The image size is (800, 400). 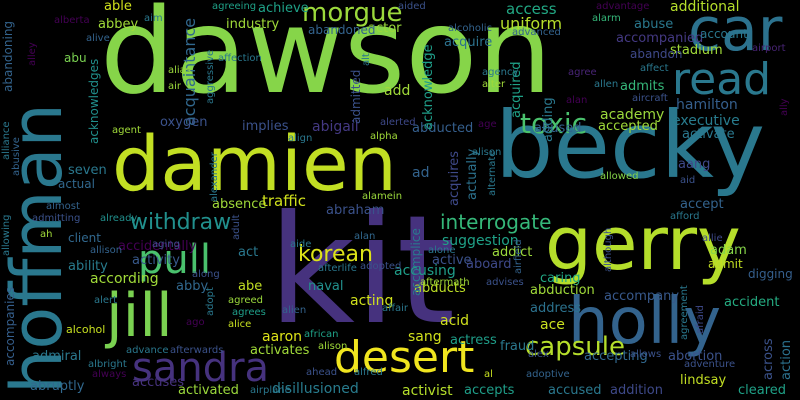 I want to click on word-act: act, so click(x=248, y=252).